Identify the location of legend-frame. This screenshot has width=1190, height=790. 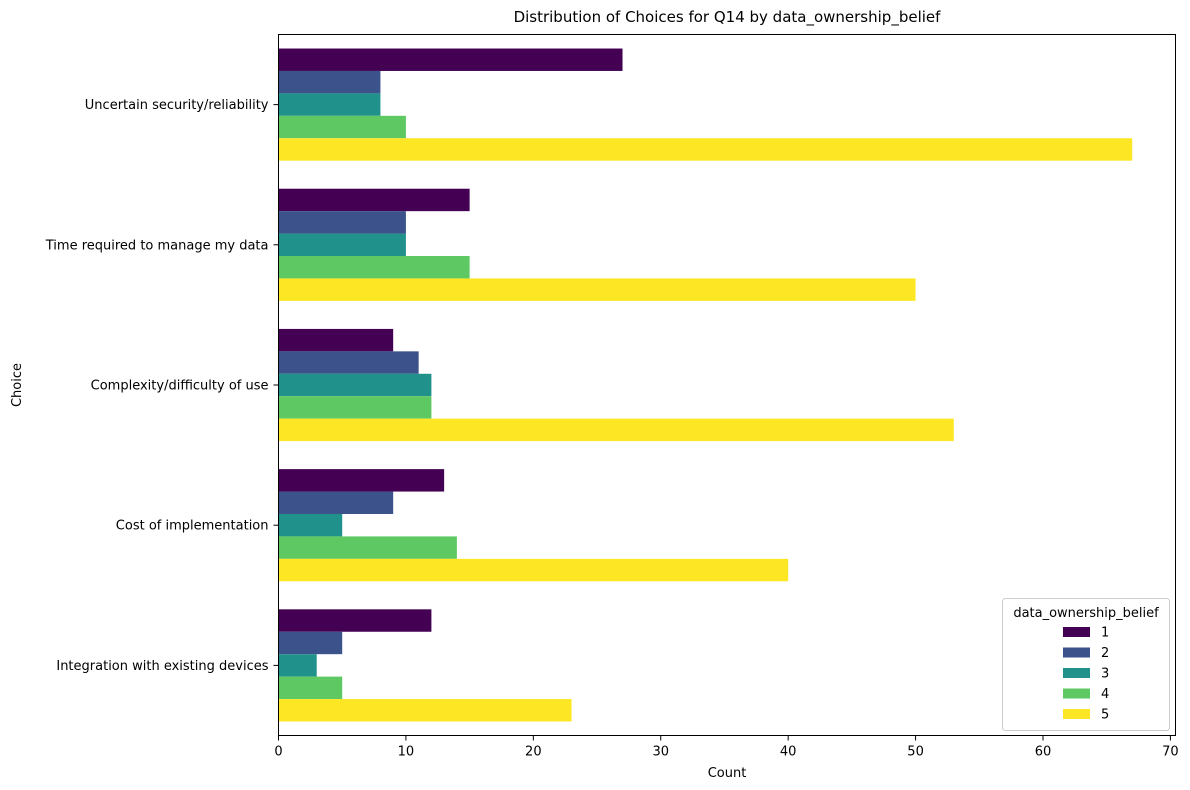
(1086, 664).